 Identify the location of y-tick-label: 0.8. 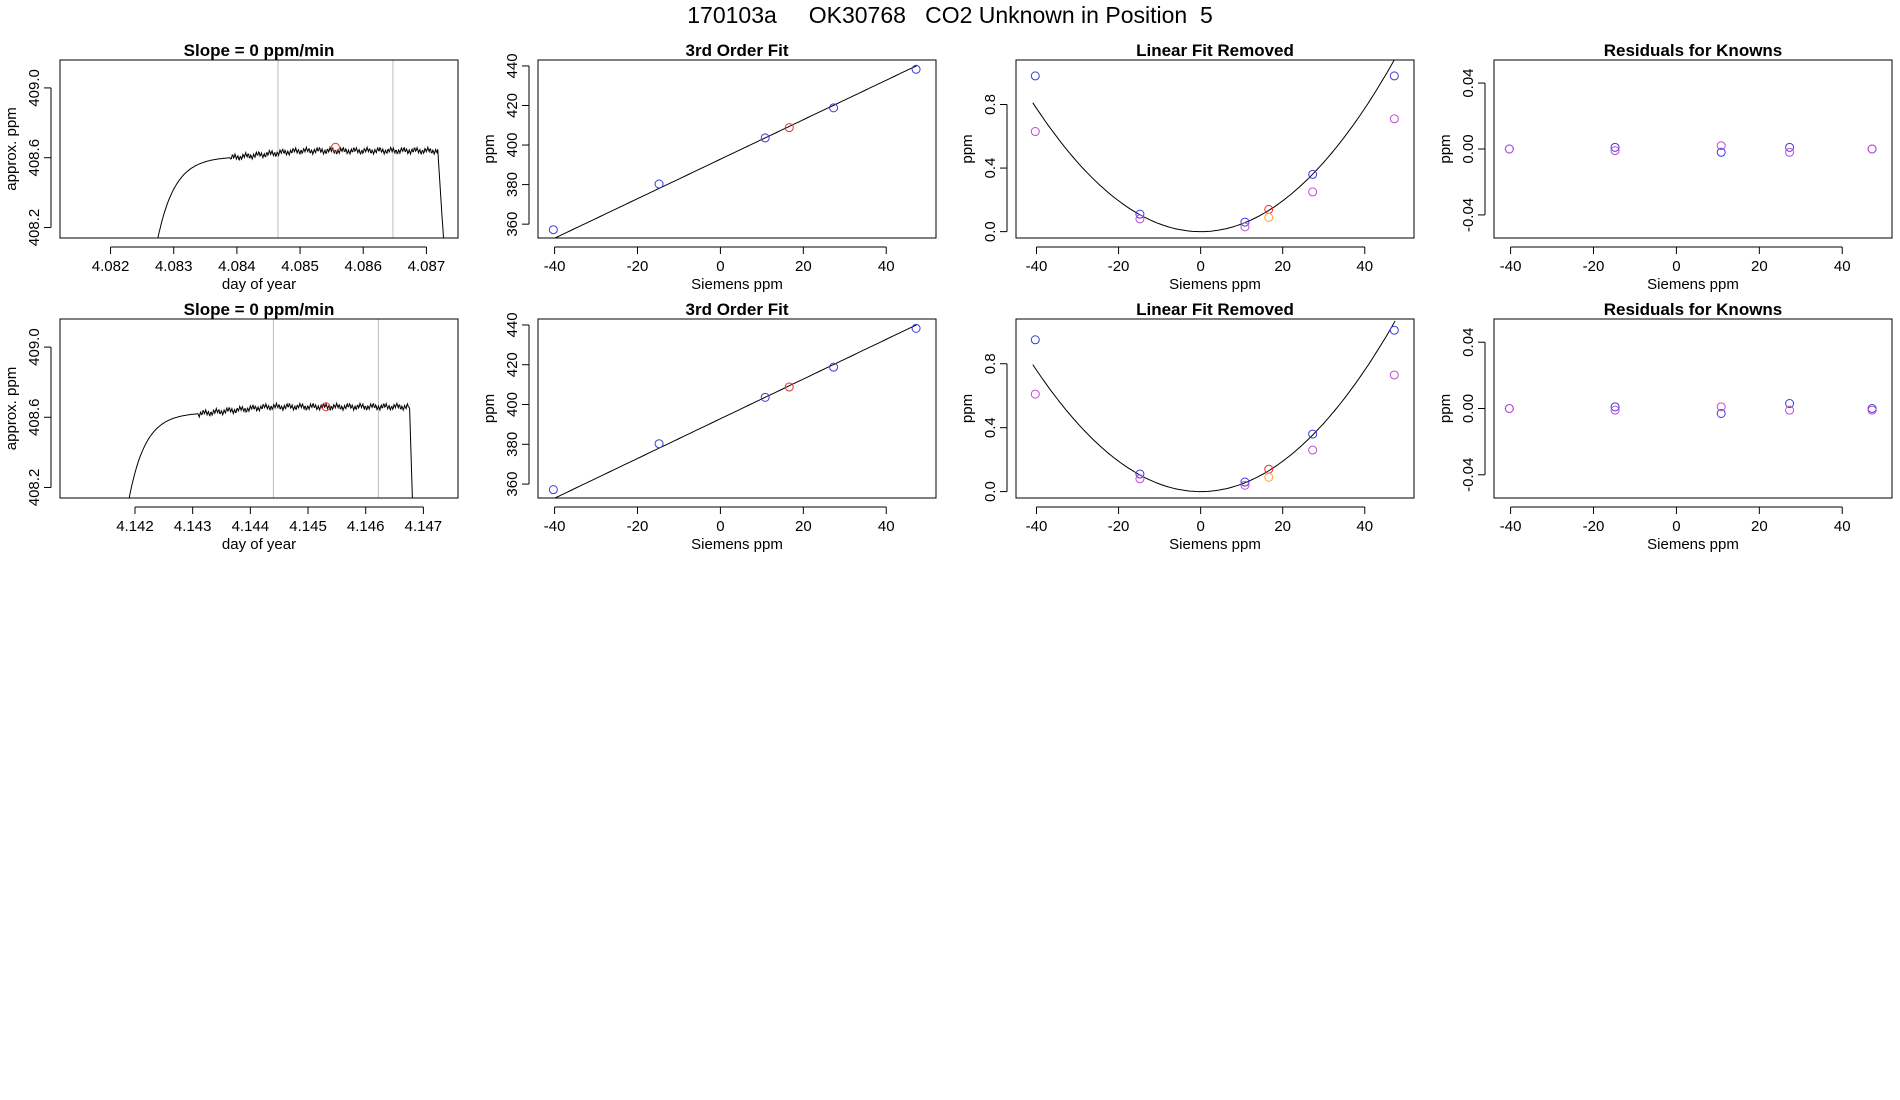
(990, 104).